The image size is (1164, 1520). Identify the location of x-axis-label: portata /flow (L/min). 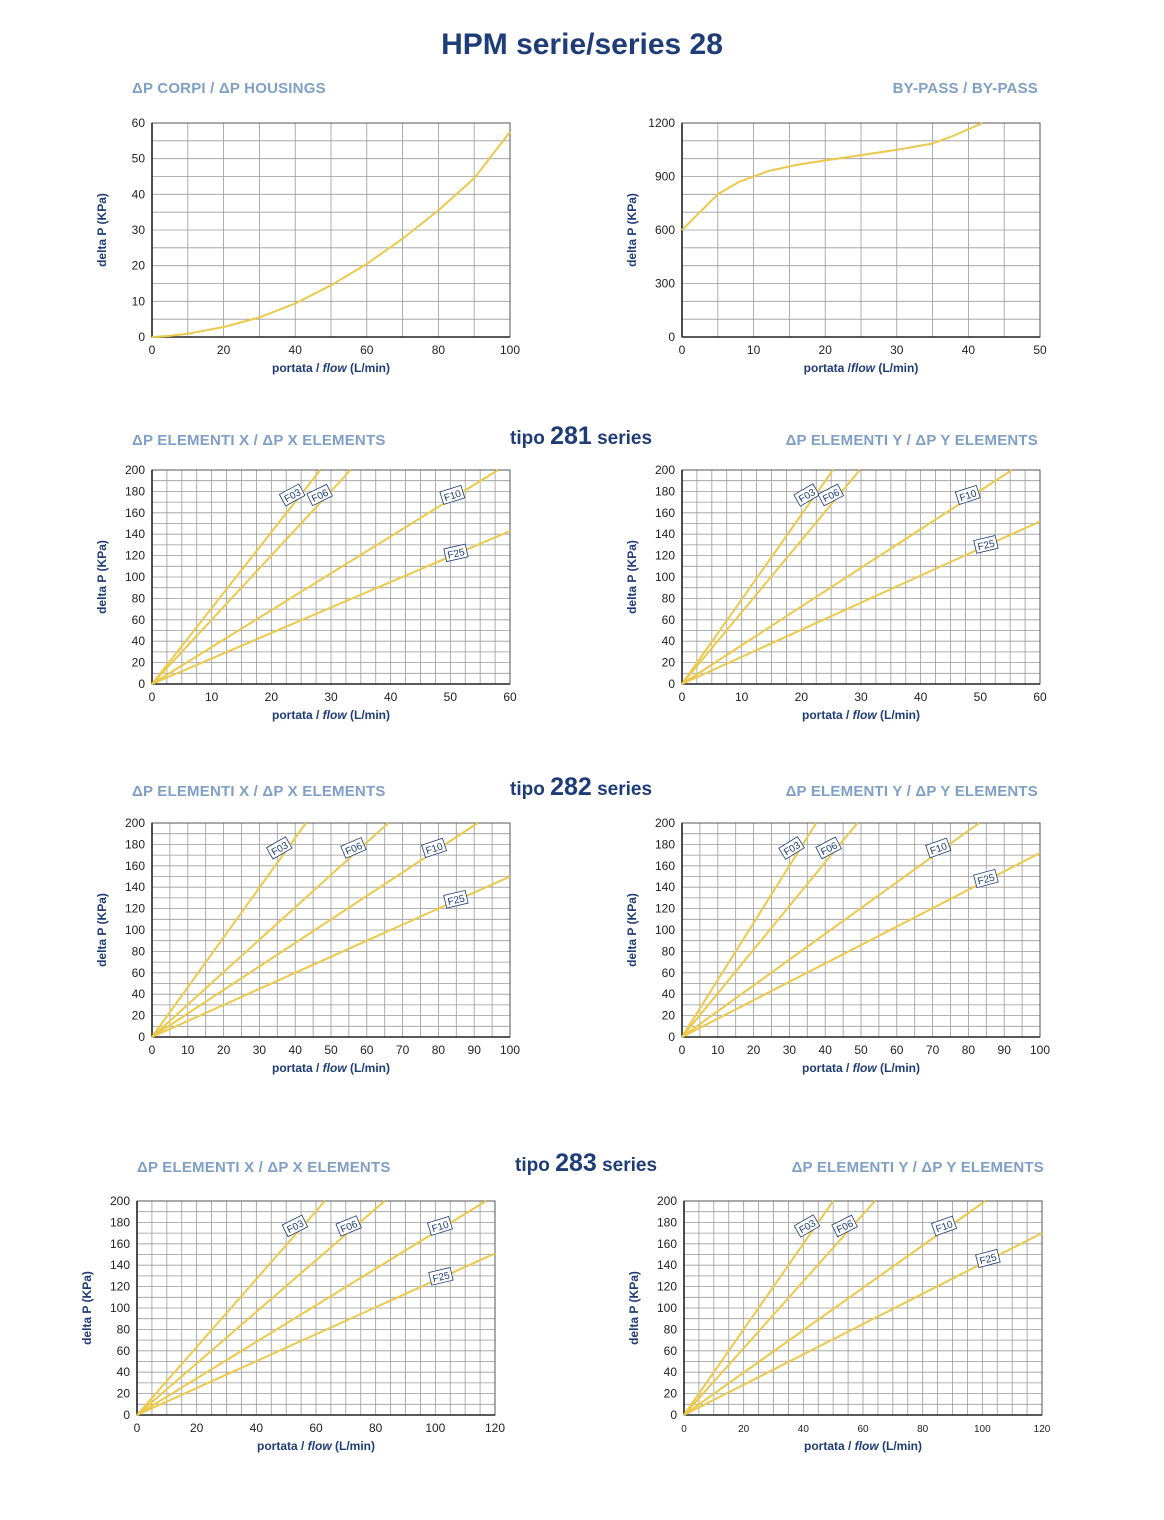
(861, 368).